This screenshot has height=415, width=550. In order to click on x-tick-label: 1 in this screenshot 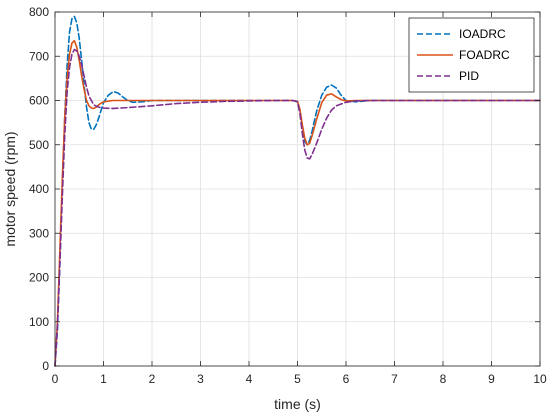, I will do `click(103, 379)`.